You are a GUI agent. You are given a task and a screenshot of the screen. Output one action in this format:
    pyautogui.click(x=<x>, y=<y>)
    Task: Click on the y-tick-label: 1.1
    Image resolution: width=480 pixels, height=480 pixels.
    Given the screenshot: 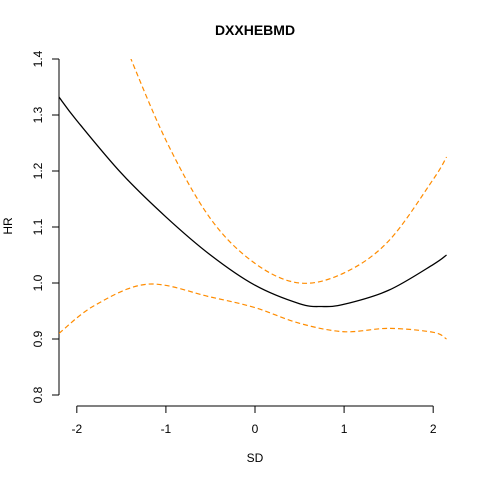 What is the action you would take?
    pyautogui.click(x=38, y=226)
    